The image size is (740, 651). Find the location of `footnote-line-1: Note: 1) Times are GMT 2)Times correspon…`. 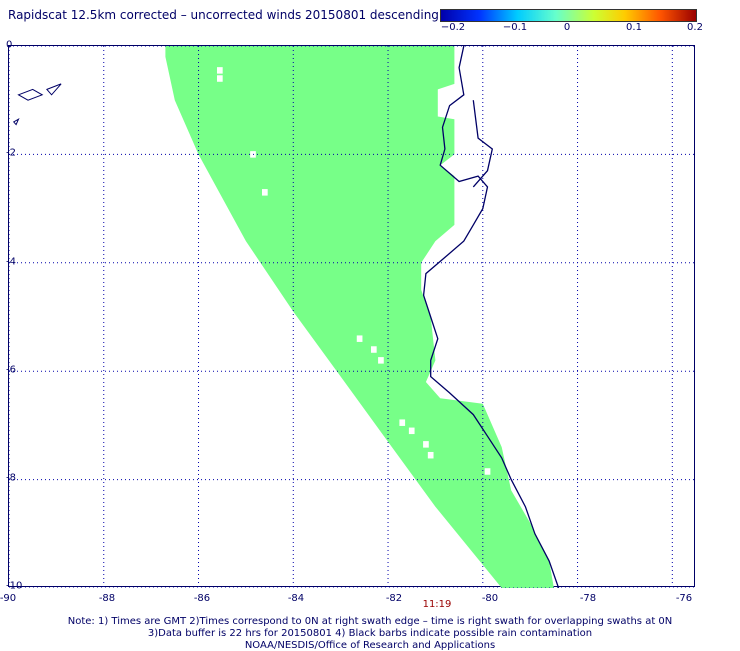

footnote-line-1: Note: 1) Times are GMT 2)Times correspon… is located at coordinates (370, 621).